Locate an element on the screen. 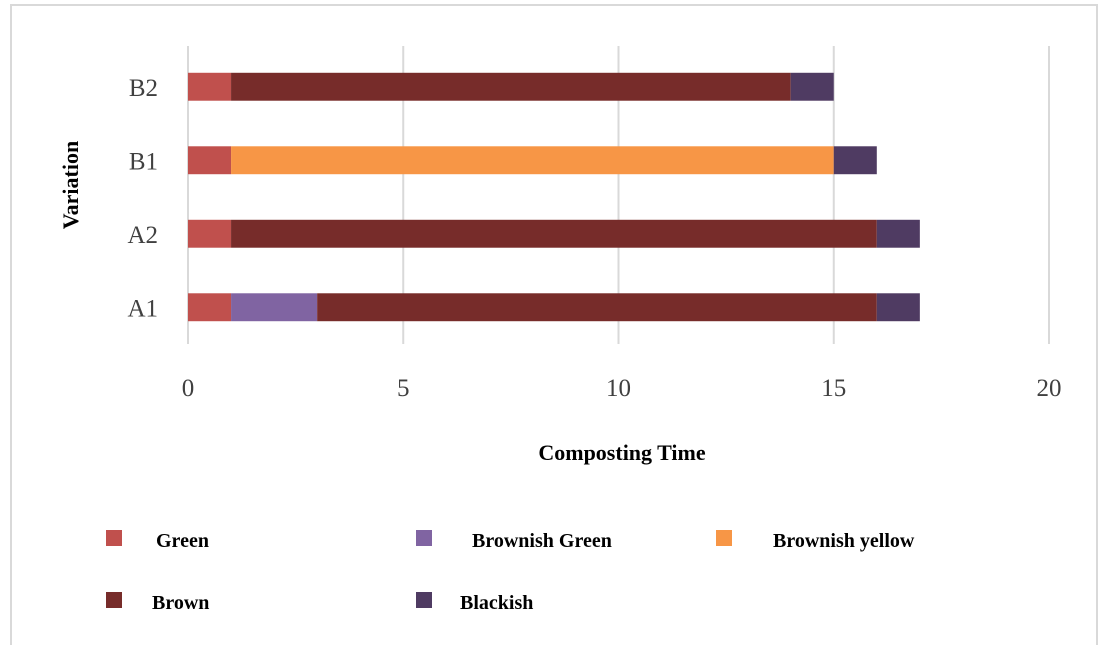 Image resolution: width=1104 pixels, height=645 pixels. y-tick-label: B2 is located at coordinates (143, 88).